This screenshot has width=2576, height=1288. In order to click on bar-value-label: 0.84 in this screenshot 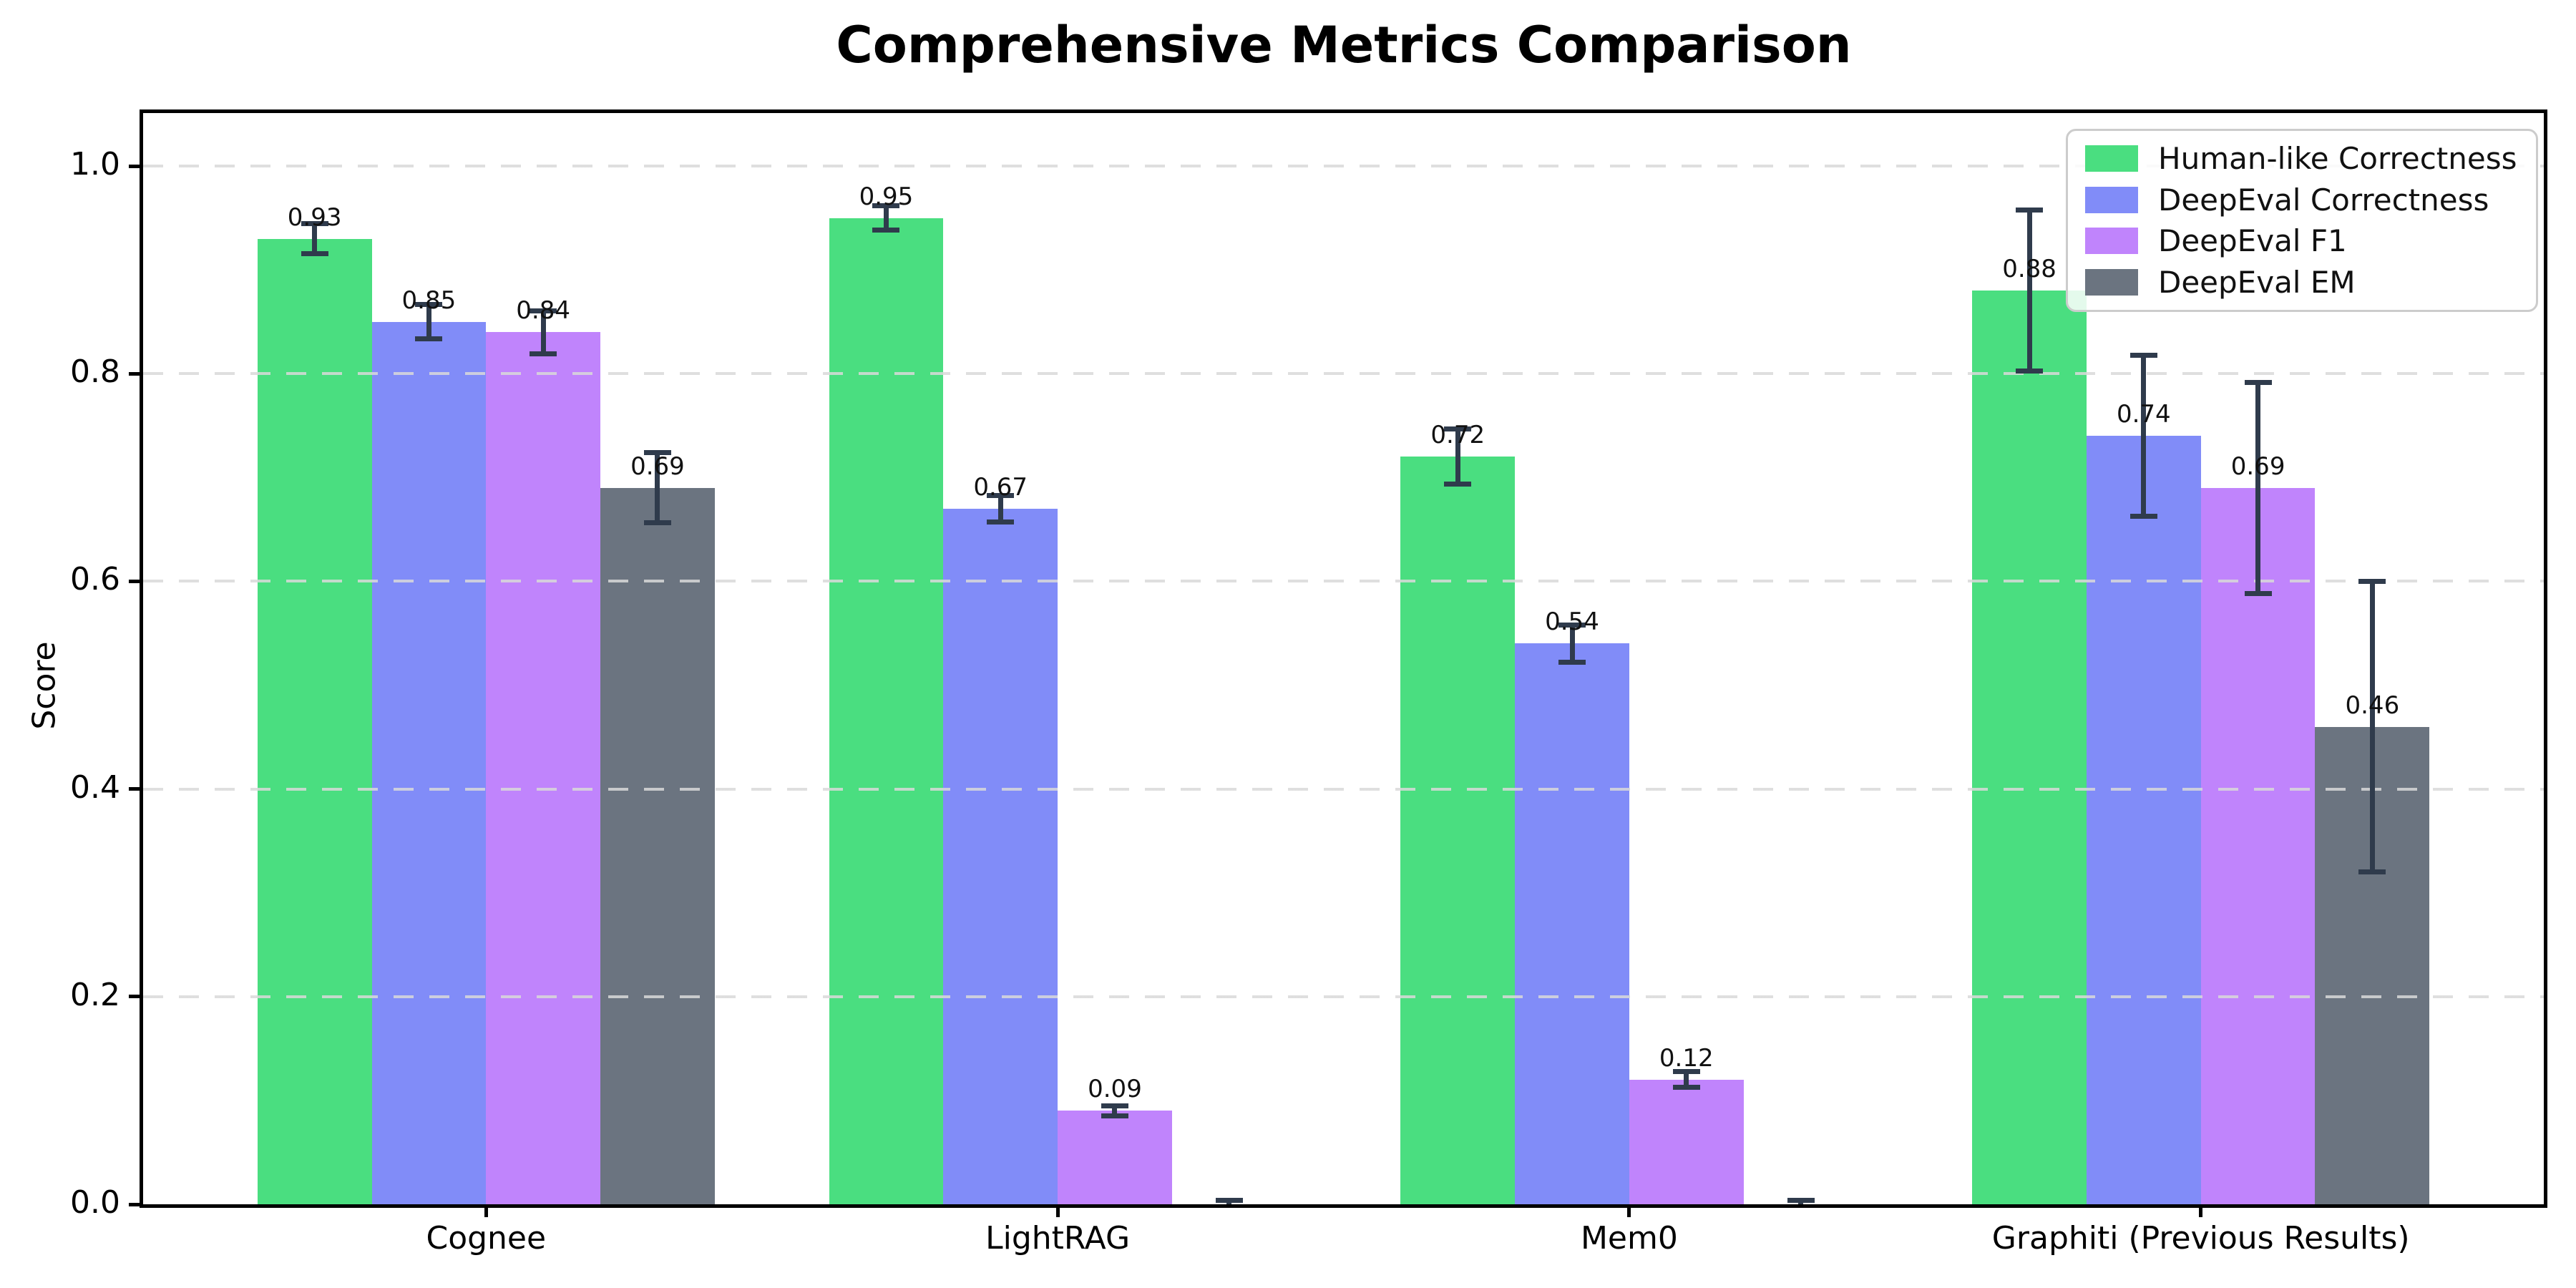, I will do `click(543, 311)`.